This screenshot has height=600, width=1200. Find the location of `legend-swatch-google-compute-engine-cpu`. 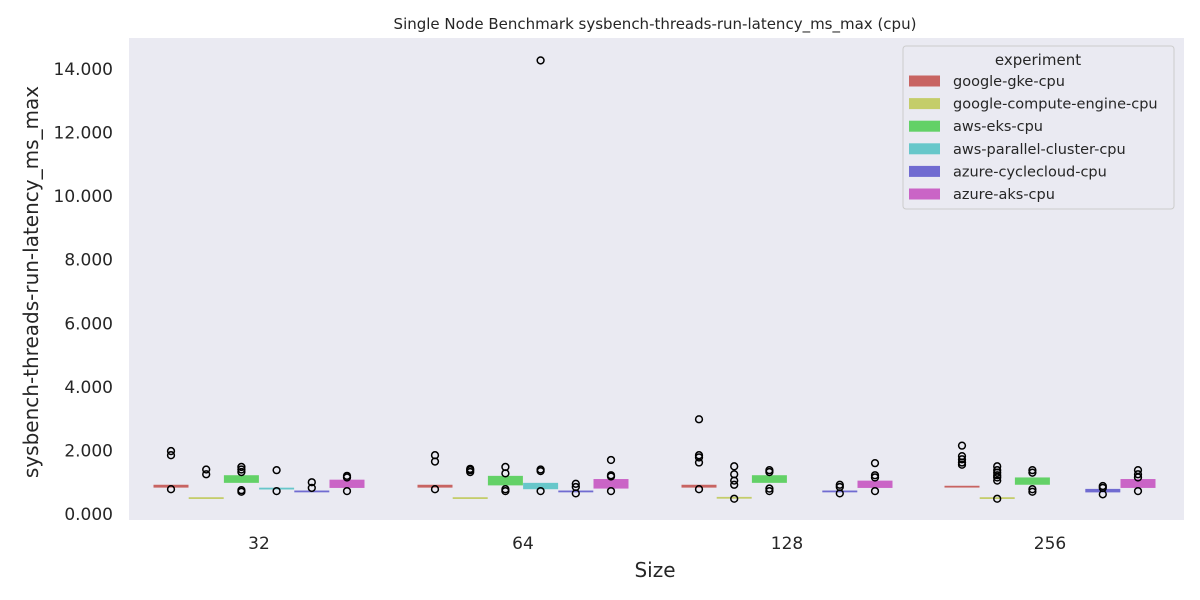

legend-swatch-google-compute-engine-cpu is located at coordinates (924, 104).